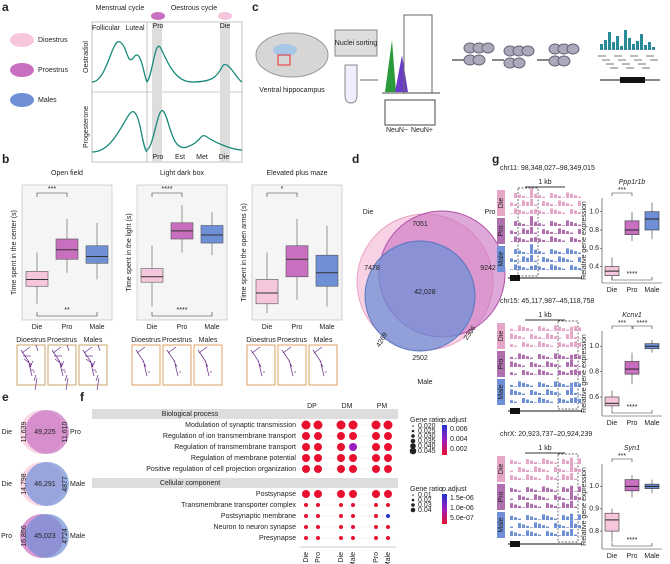 The height and width of the screenshot is (564, 670). I want to click on x-tick-label: Die, so click(341, 557).